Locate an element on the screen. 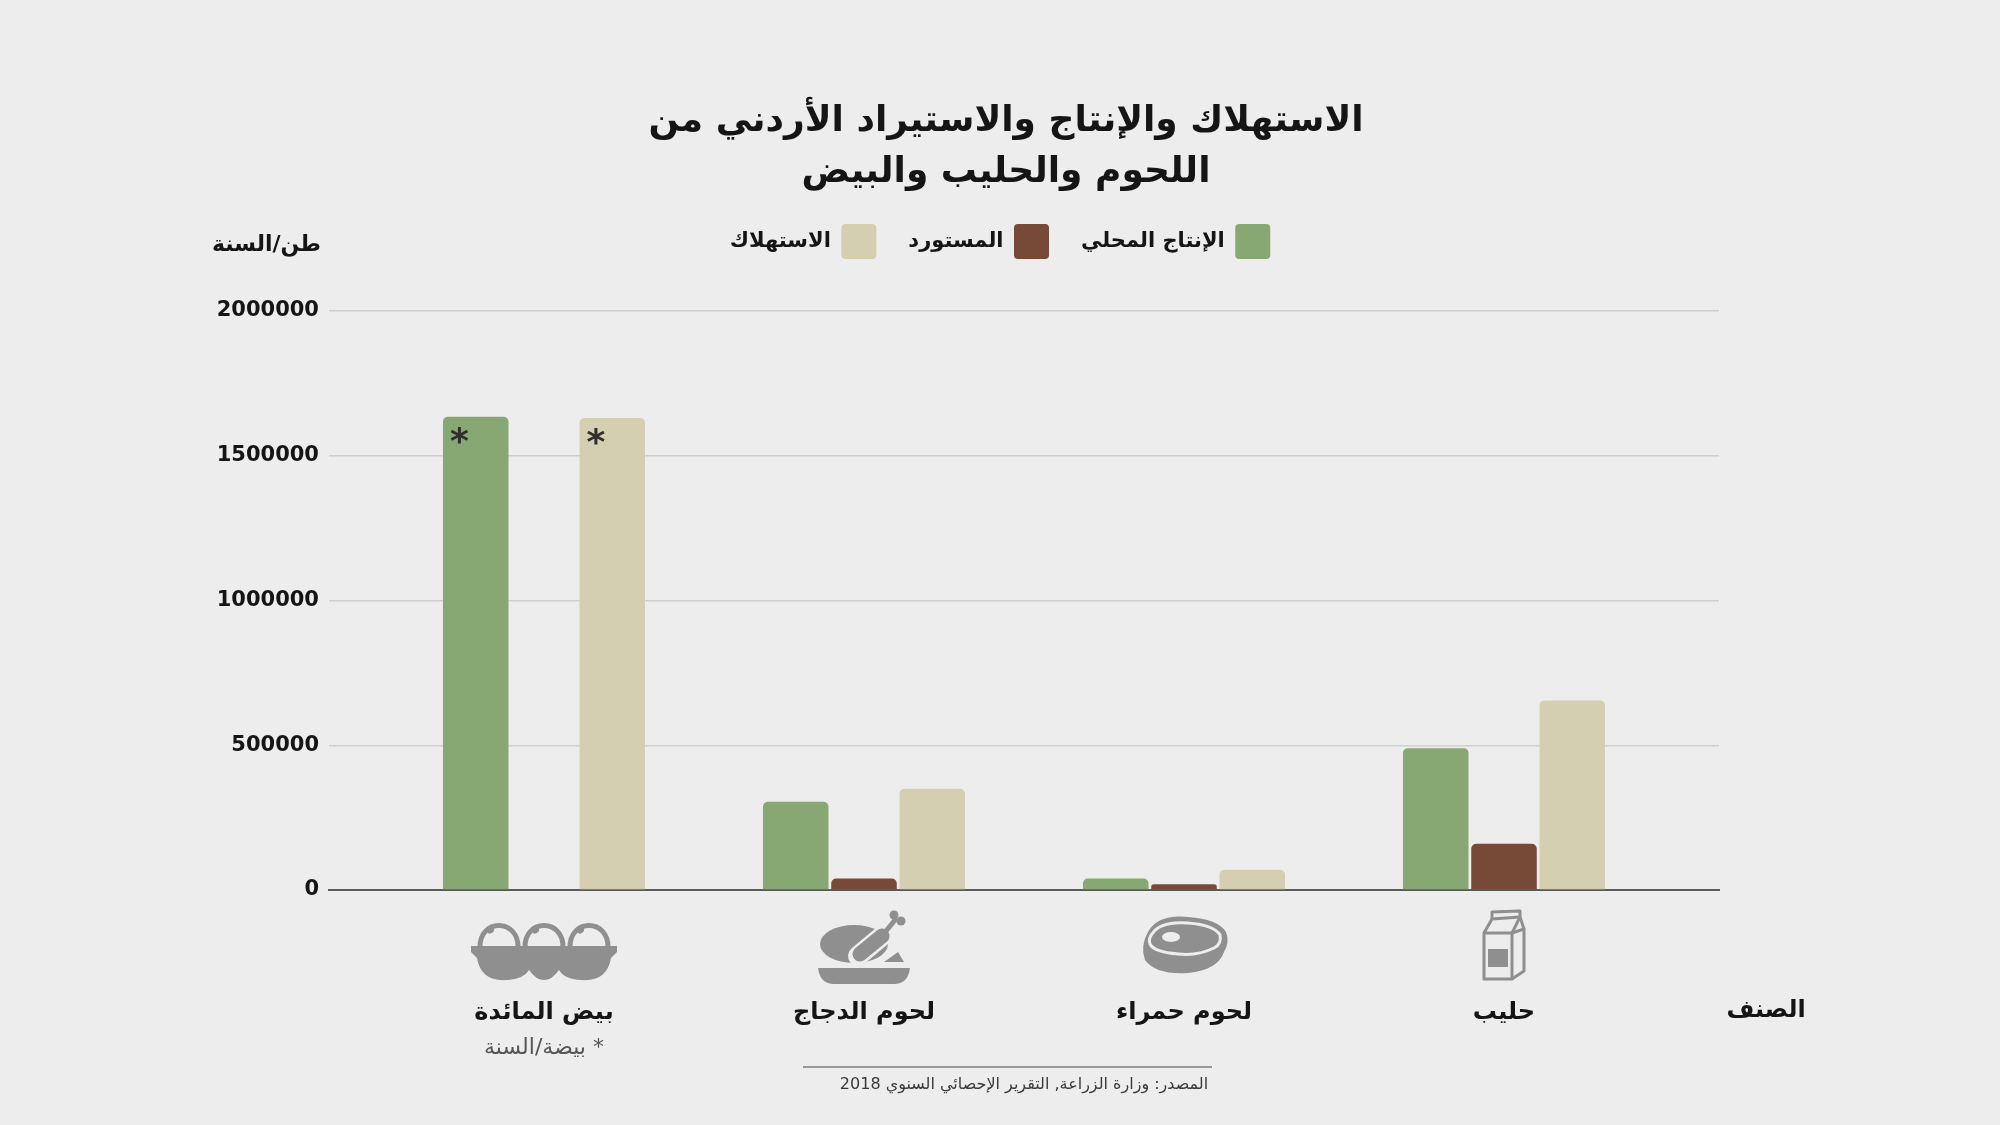 This screenshot has width=2000, height=1125. legend-label: الاستهلاك is located at coordinates (780, 239).